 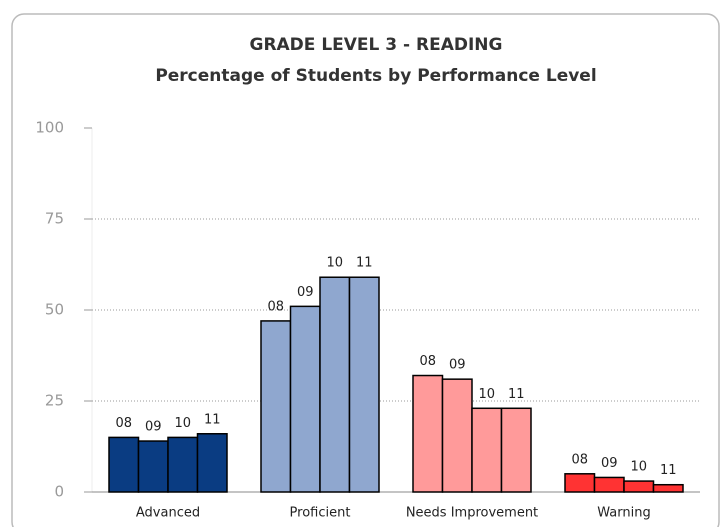 What do you see at coordinates (54, 219) in the screenshot?
I see `y-tick-label: 75` at bounding box center [54, 219].